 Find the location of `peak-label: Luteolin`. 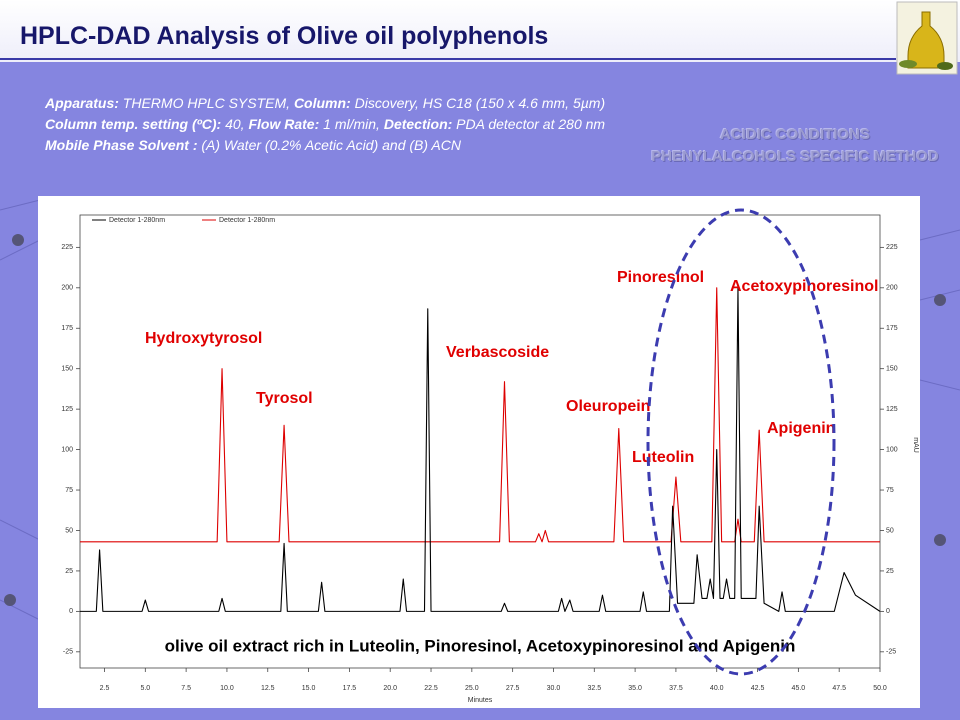

peak-label: Luteolin is located at coordinates (663, 457).